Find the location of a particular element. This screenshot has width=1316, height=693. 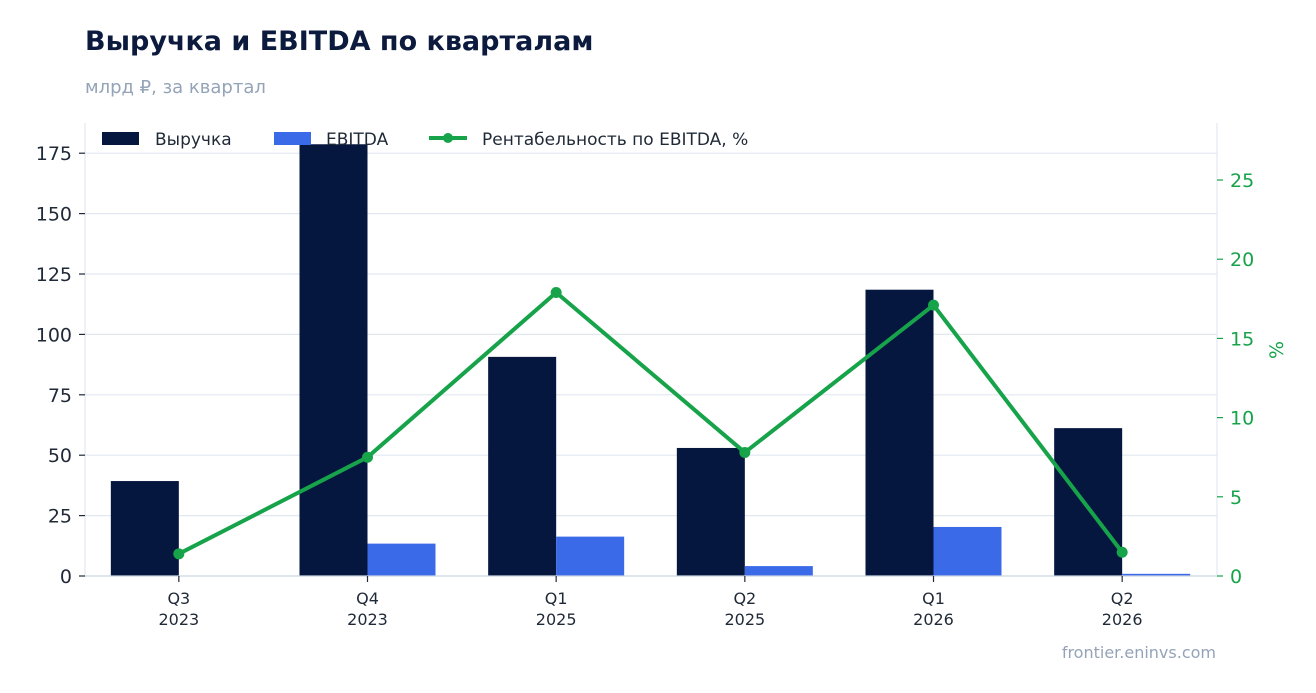

x-tick-labels: Q3 2023 Q4 2023 Q1 2025 Q2 2025 Q1 2026 Q2 2026 is located at coordinates (650, 602).